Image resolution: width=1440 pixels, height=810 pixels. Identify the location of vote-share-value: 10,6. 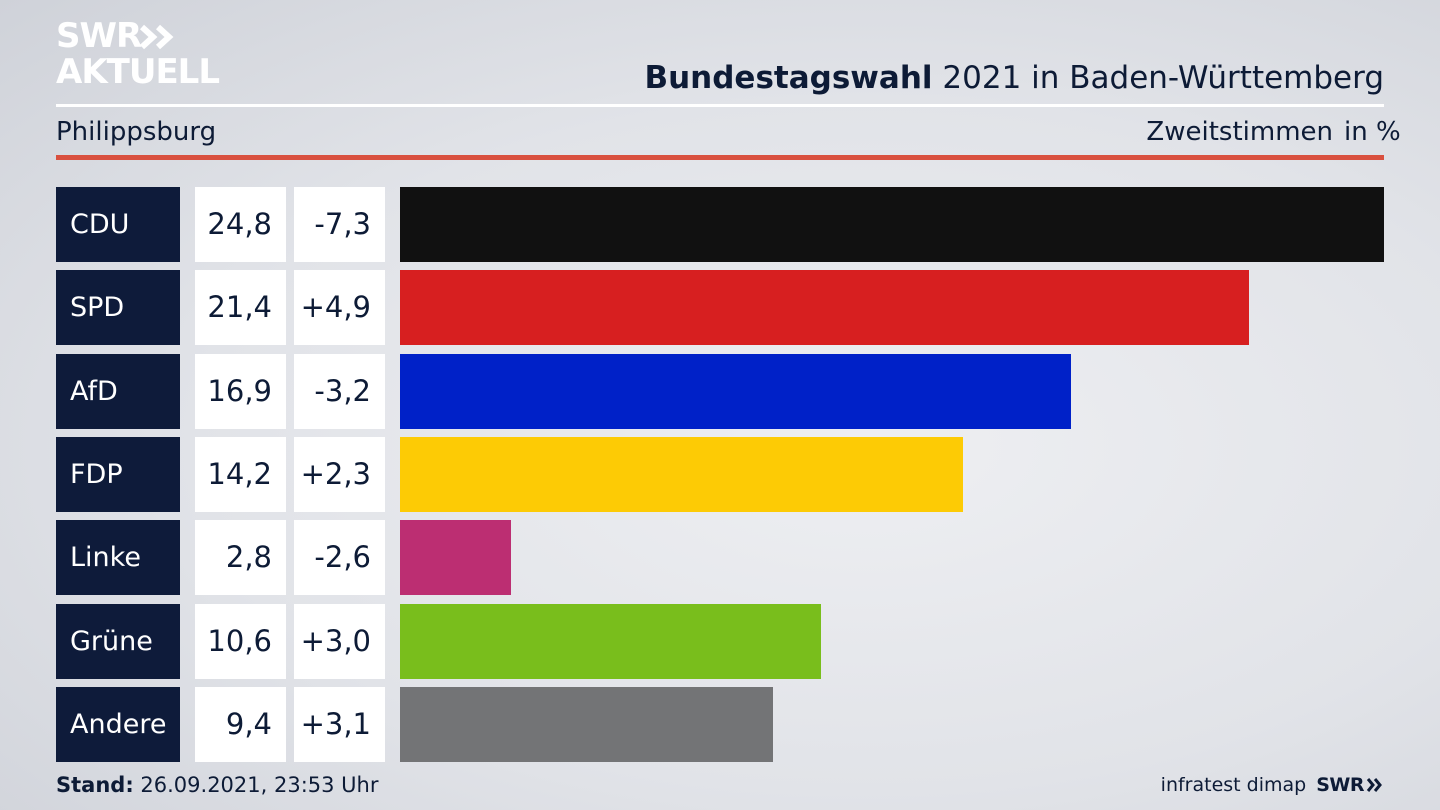
(240, 641).